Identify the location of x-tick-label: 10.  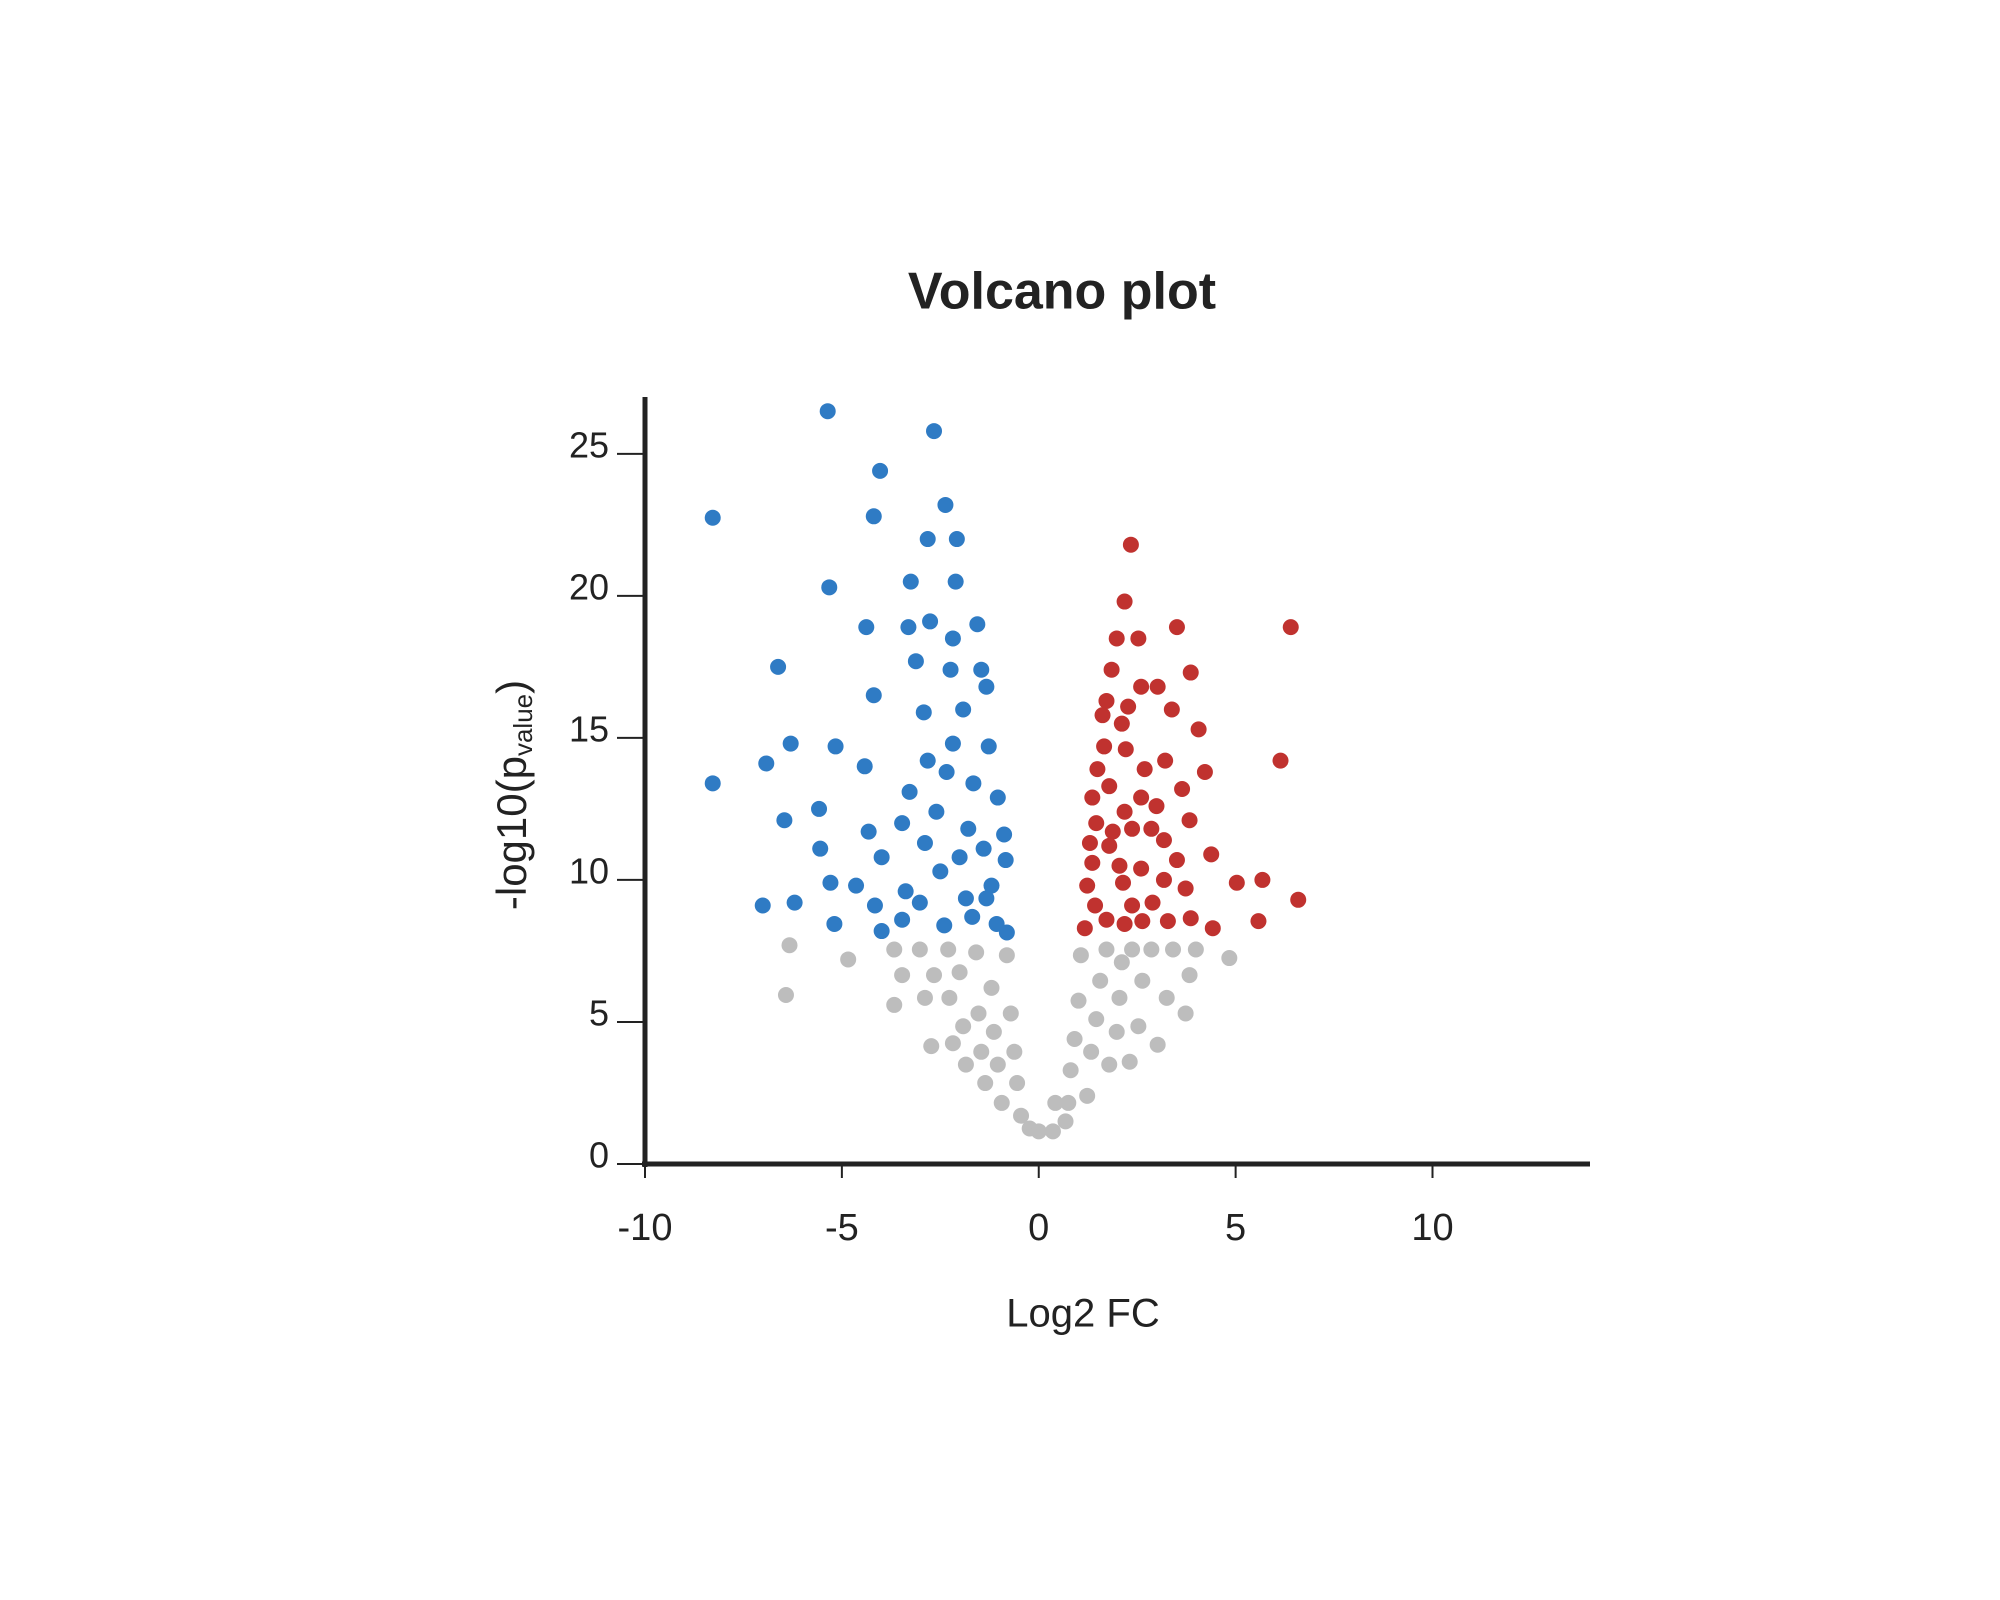
(1432, 1228).